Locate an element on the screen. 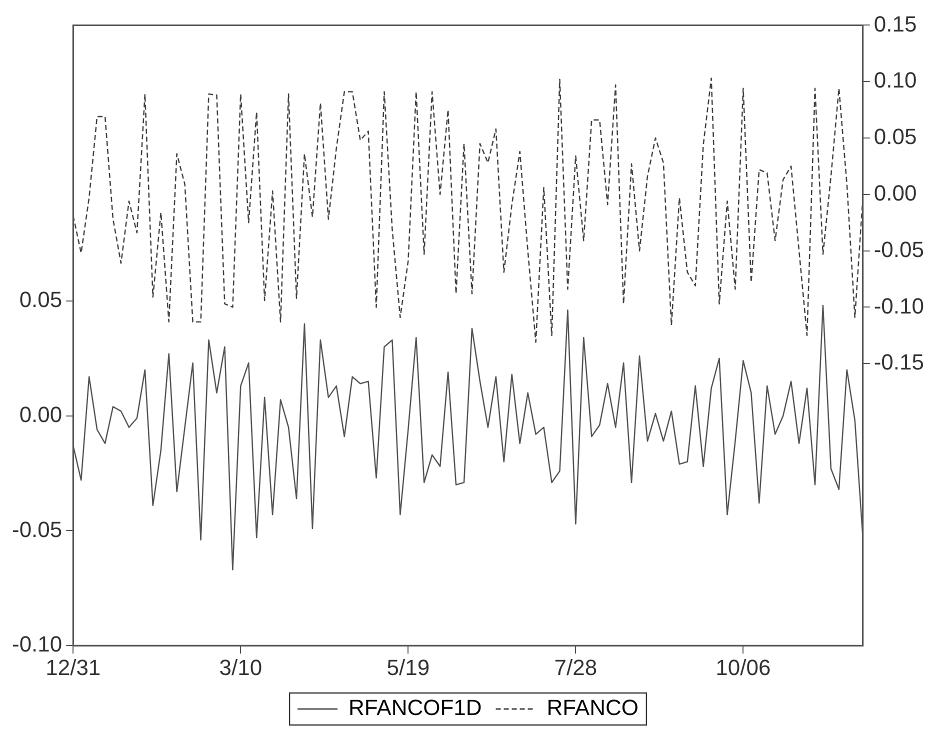 The width and height of the screenshot is (946, 744). y-tick-label: -0.05 is located at coordinates (37, 529).